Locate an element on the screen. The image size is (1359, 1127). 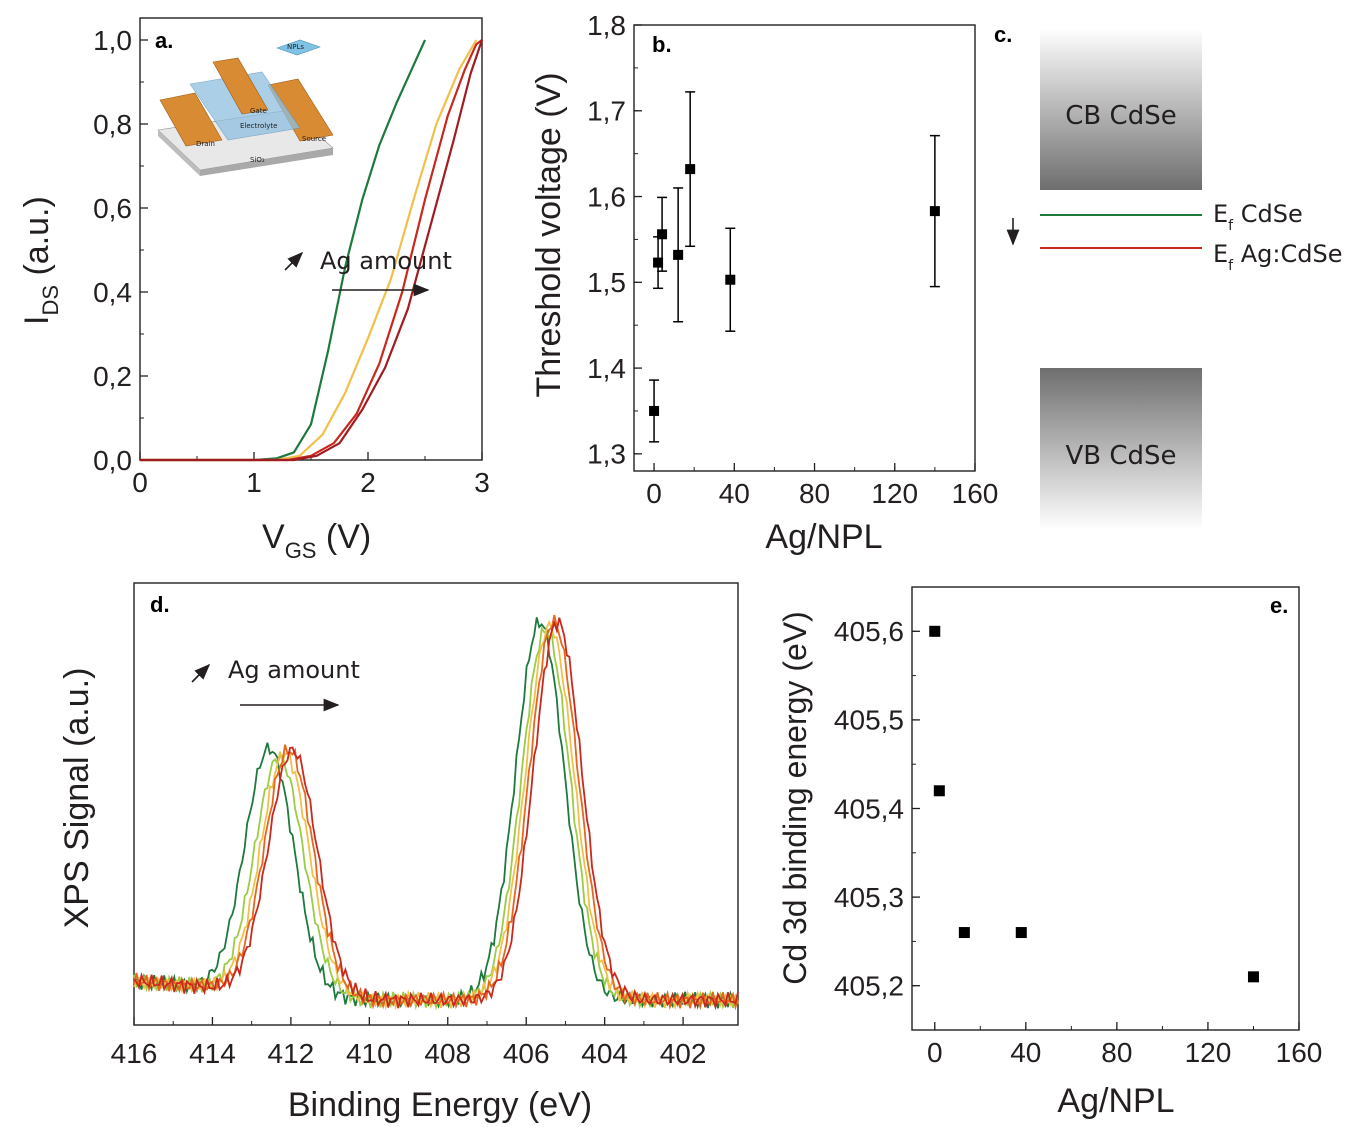
panel-c: c. CB CdSe VB CdSe Ef CdSe Ef Ag:CdSe is located at coordinates (1168, 276).